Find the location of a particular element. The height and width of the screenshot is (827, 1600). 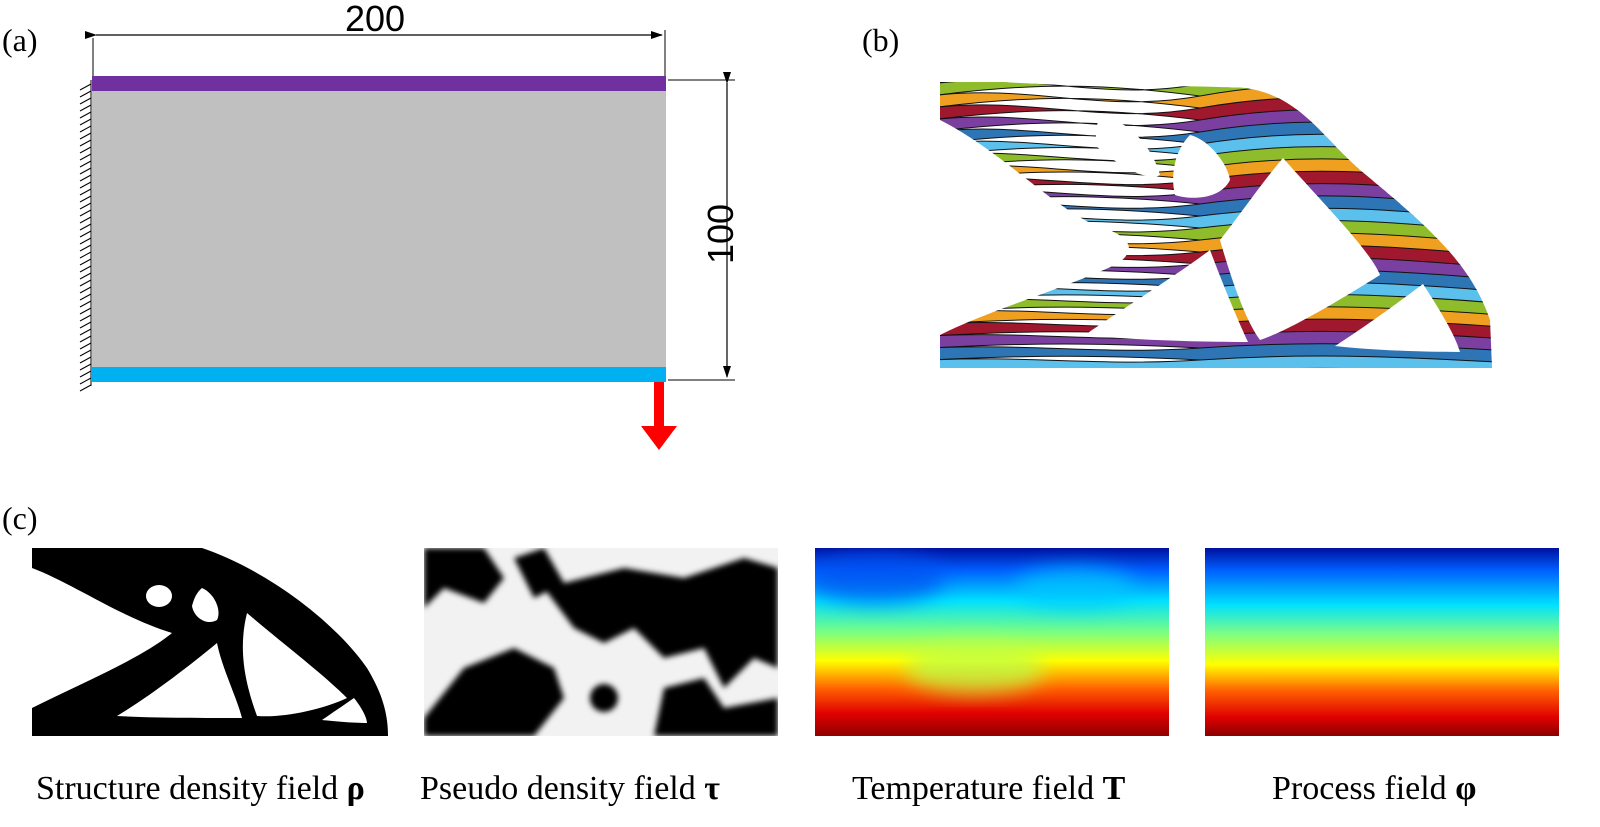

bottom-boundary-bar is located at coordinates (379, 374).